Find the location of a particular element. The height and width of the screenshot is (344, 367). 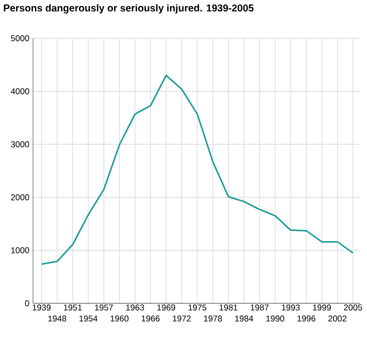

y-tick-label: 1000 is located at coordinates (20, 250).